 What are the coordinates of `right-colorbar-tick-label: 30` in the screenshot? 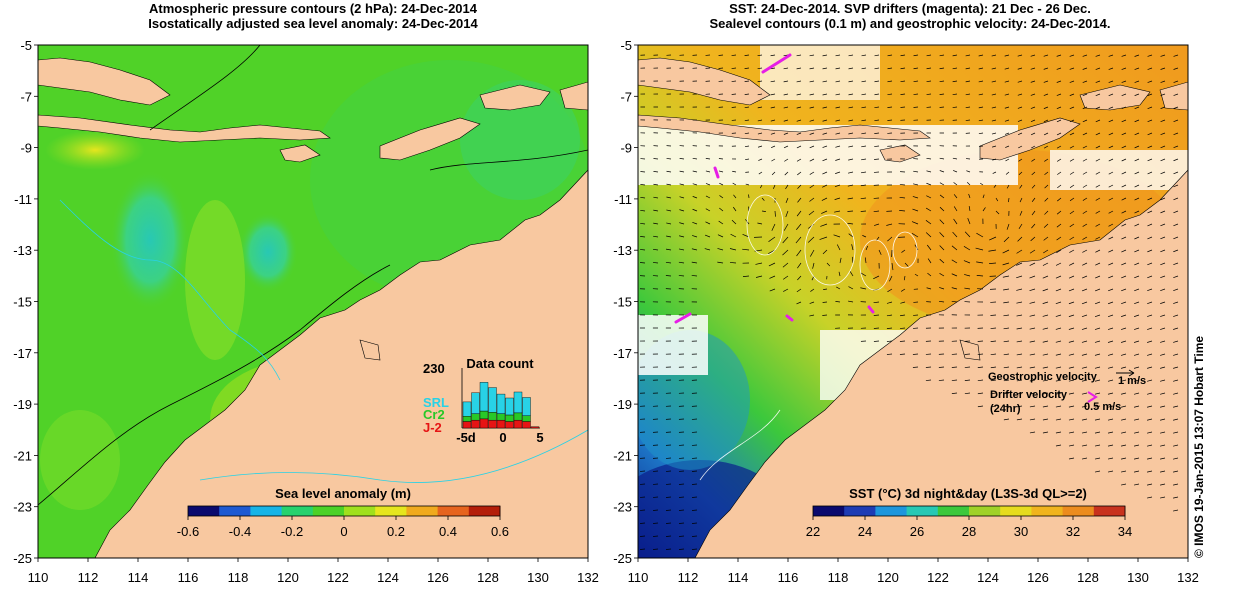 It's located at (1021, 531).